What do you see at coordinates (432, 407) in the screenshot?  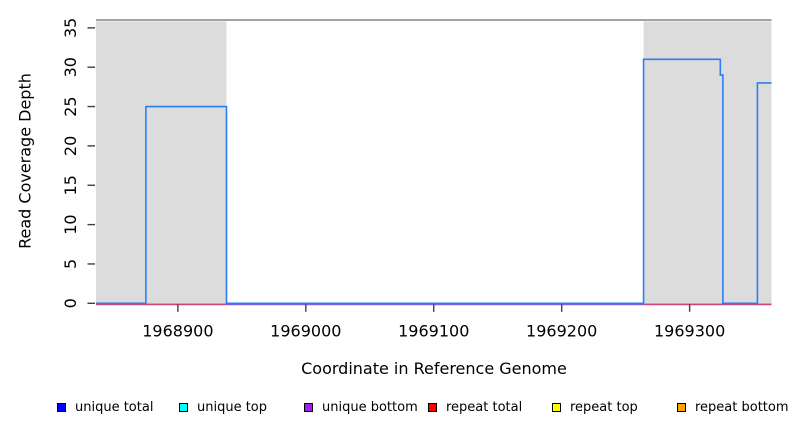 I see `legend-swatch-repeat-total` at bounding box center [432, 407].